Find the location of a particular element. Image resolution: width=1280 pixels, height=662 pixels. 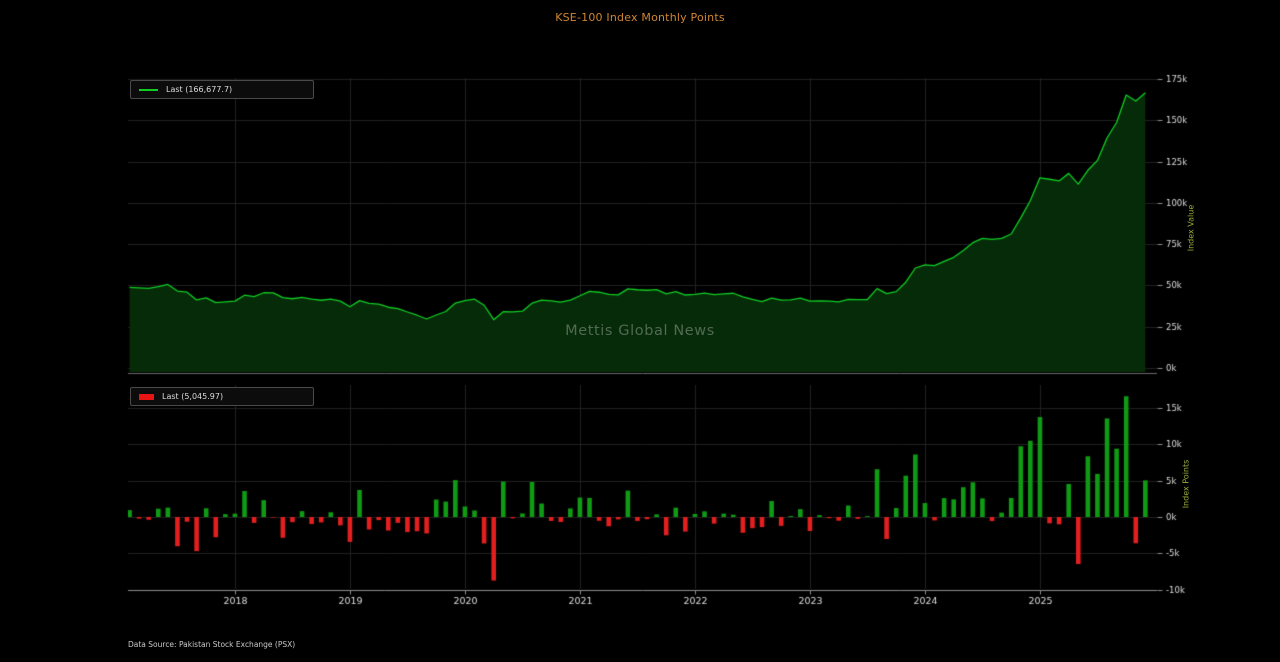

change-last-value-label: Last (5,045.97) is located at coordinates (193, 396).